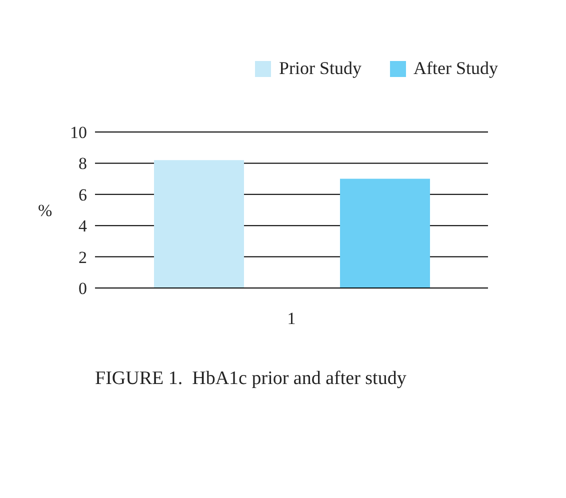  What do you see at coordinates (251, 379) in the screenshot?
I see `caption: FIGURE 1. HbA1c prior and after study` at bounding box center [251, 379].